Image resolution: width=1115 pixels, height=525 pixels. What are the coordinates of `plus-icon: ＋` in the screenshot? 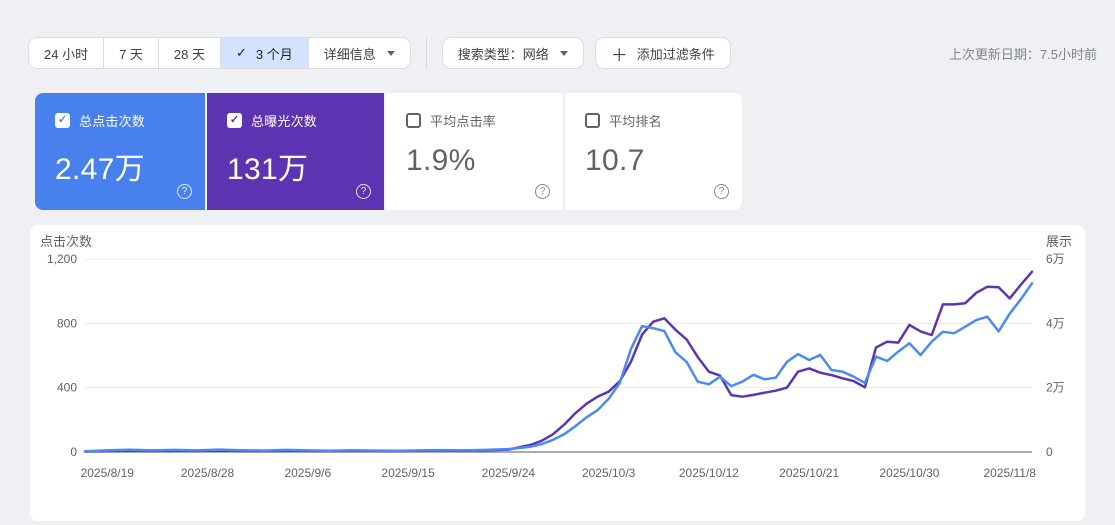 It's located at (619, 55).